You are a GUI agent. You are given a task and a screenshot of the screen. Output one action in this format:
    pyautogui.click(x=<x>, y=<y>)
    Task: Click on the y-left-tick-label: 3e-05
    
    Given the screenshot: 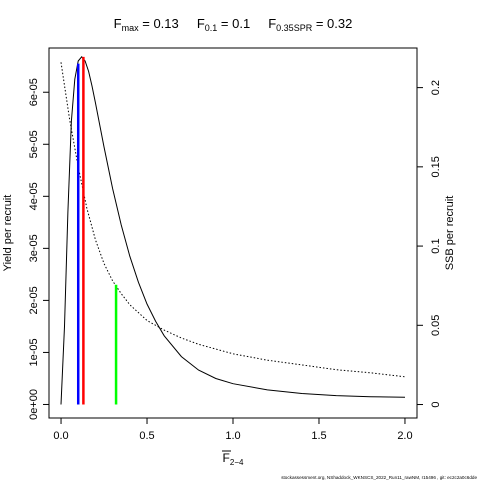 What is the action you would take?
    pyautogui.click(x=34, y=248)
    